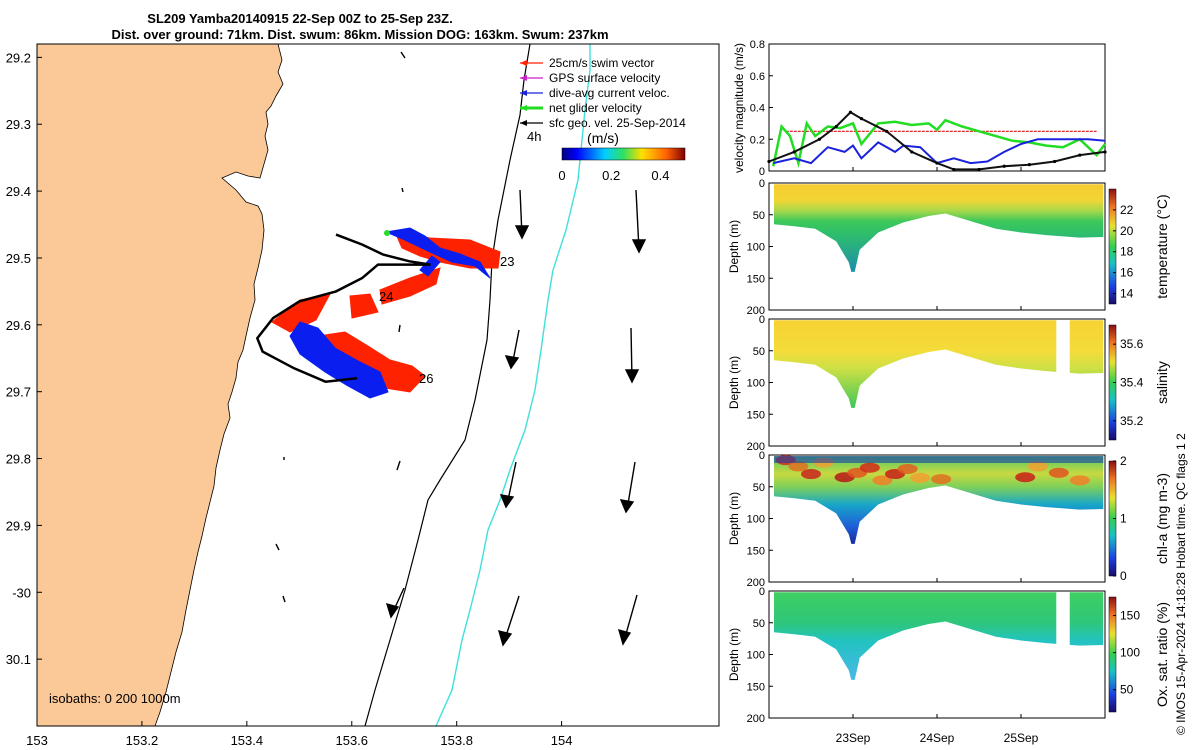  Describe the element at coordinates (1162, 518) in the screenshot. I see `colorbar-label: chl-a (mg m-3)` at that location.